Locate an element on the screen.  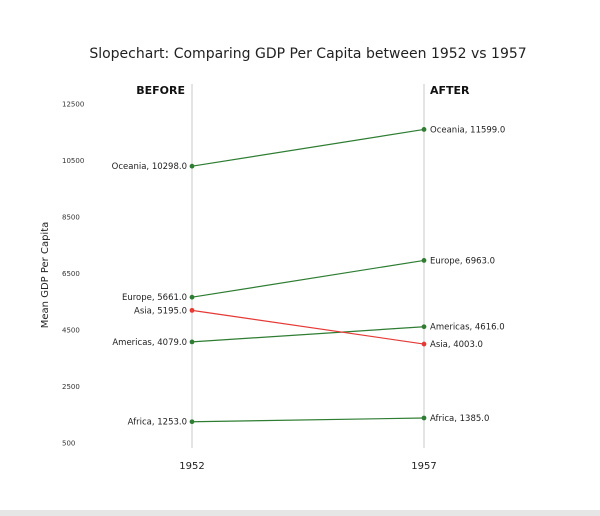
y-tick-label: 4500 is located at coordinates (71, 331).